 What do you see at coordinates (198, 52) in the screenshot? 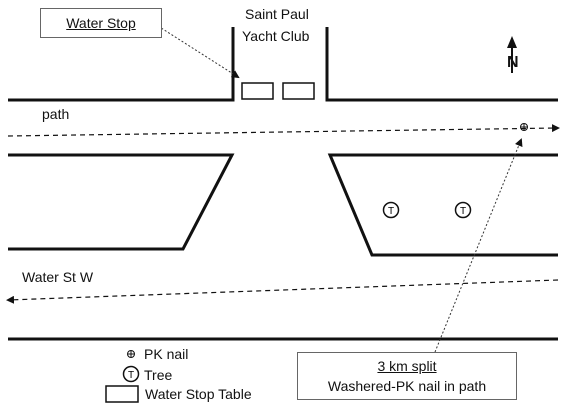
I see `water-stop-leader` at bounding box center [198, 52].